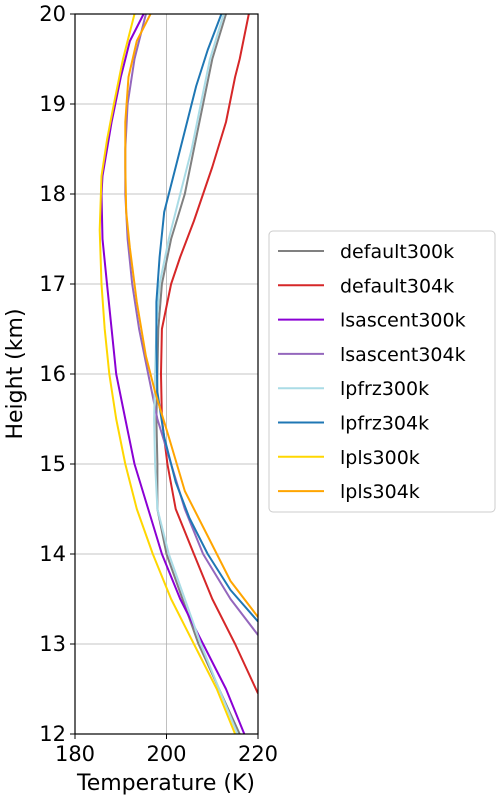 This screenshot has width=500, height=800. I want to click on y-tick-label: 20, so click(52, 14).